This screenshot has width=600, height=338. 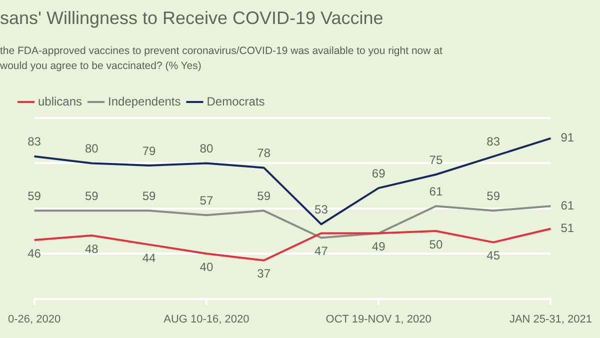 What do you see at coordinates (192, 18) in the screenshot?
I see `chart-title: sans' Willingness to Receive COVID-19 Vaccine` at bounding box center [192, 18].